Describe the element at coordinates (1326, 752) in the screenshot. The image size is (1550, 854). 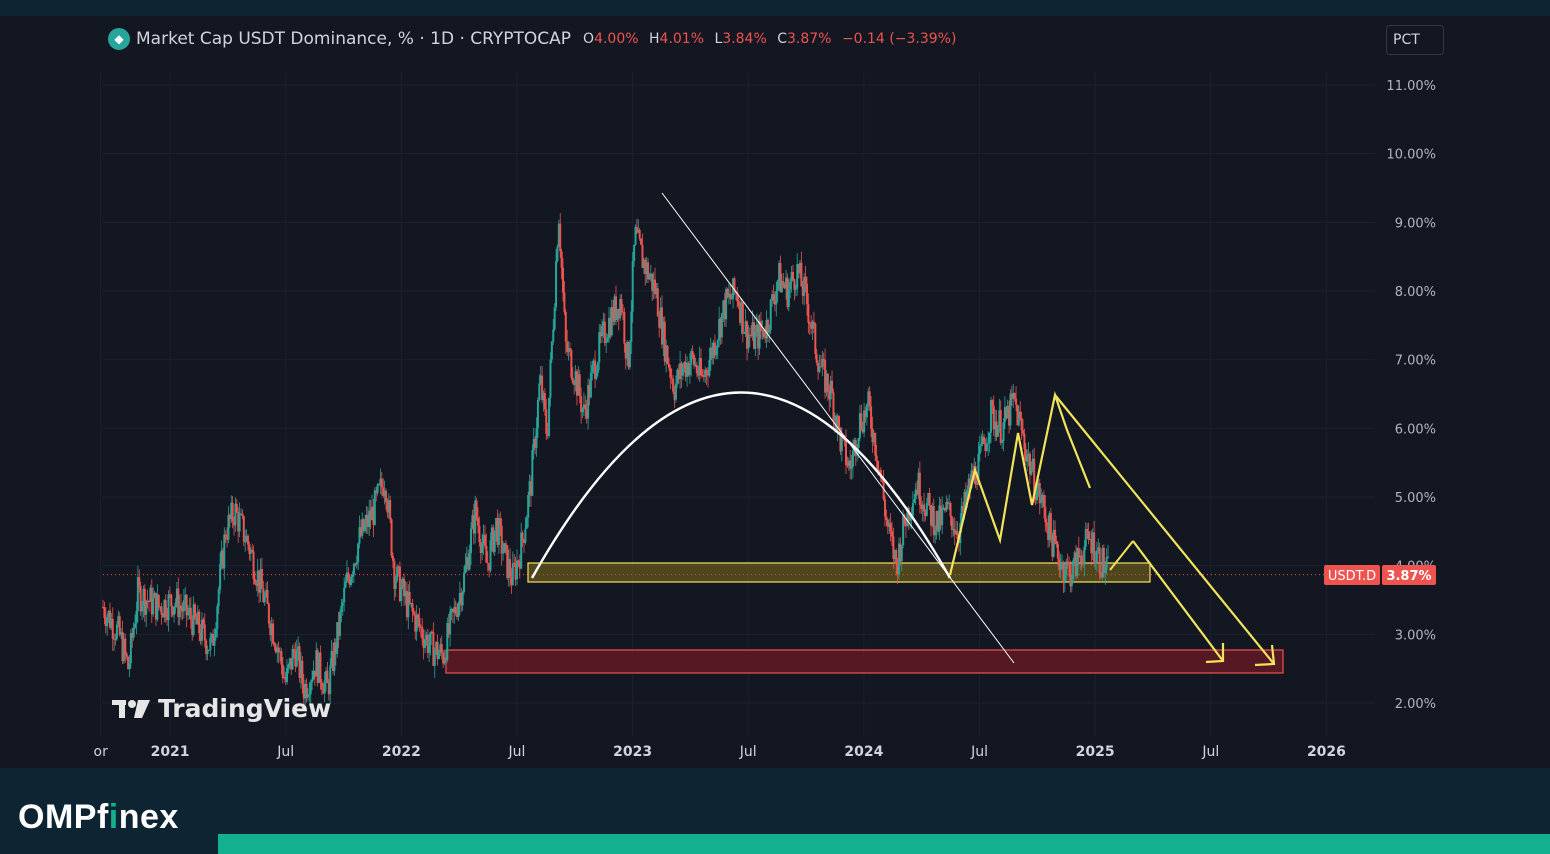
I see `x-tick-label: 2026` at that location.